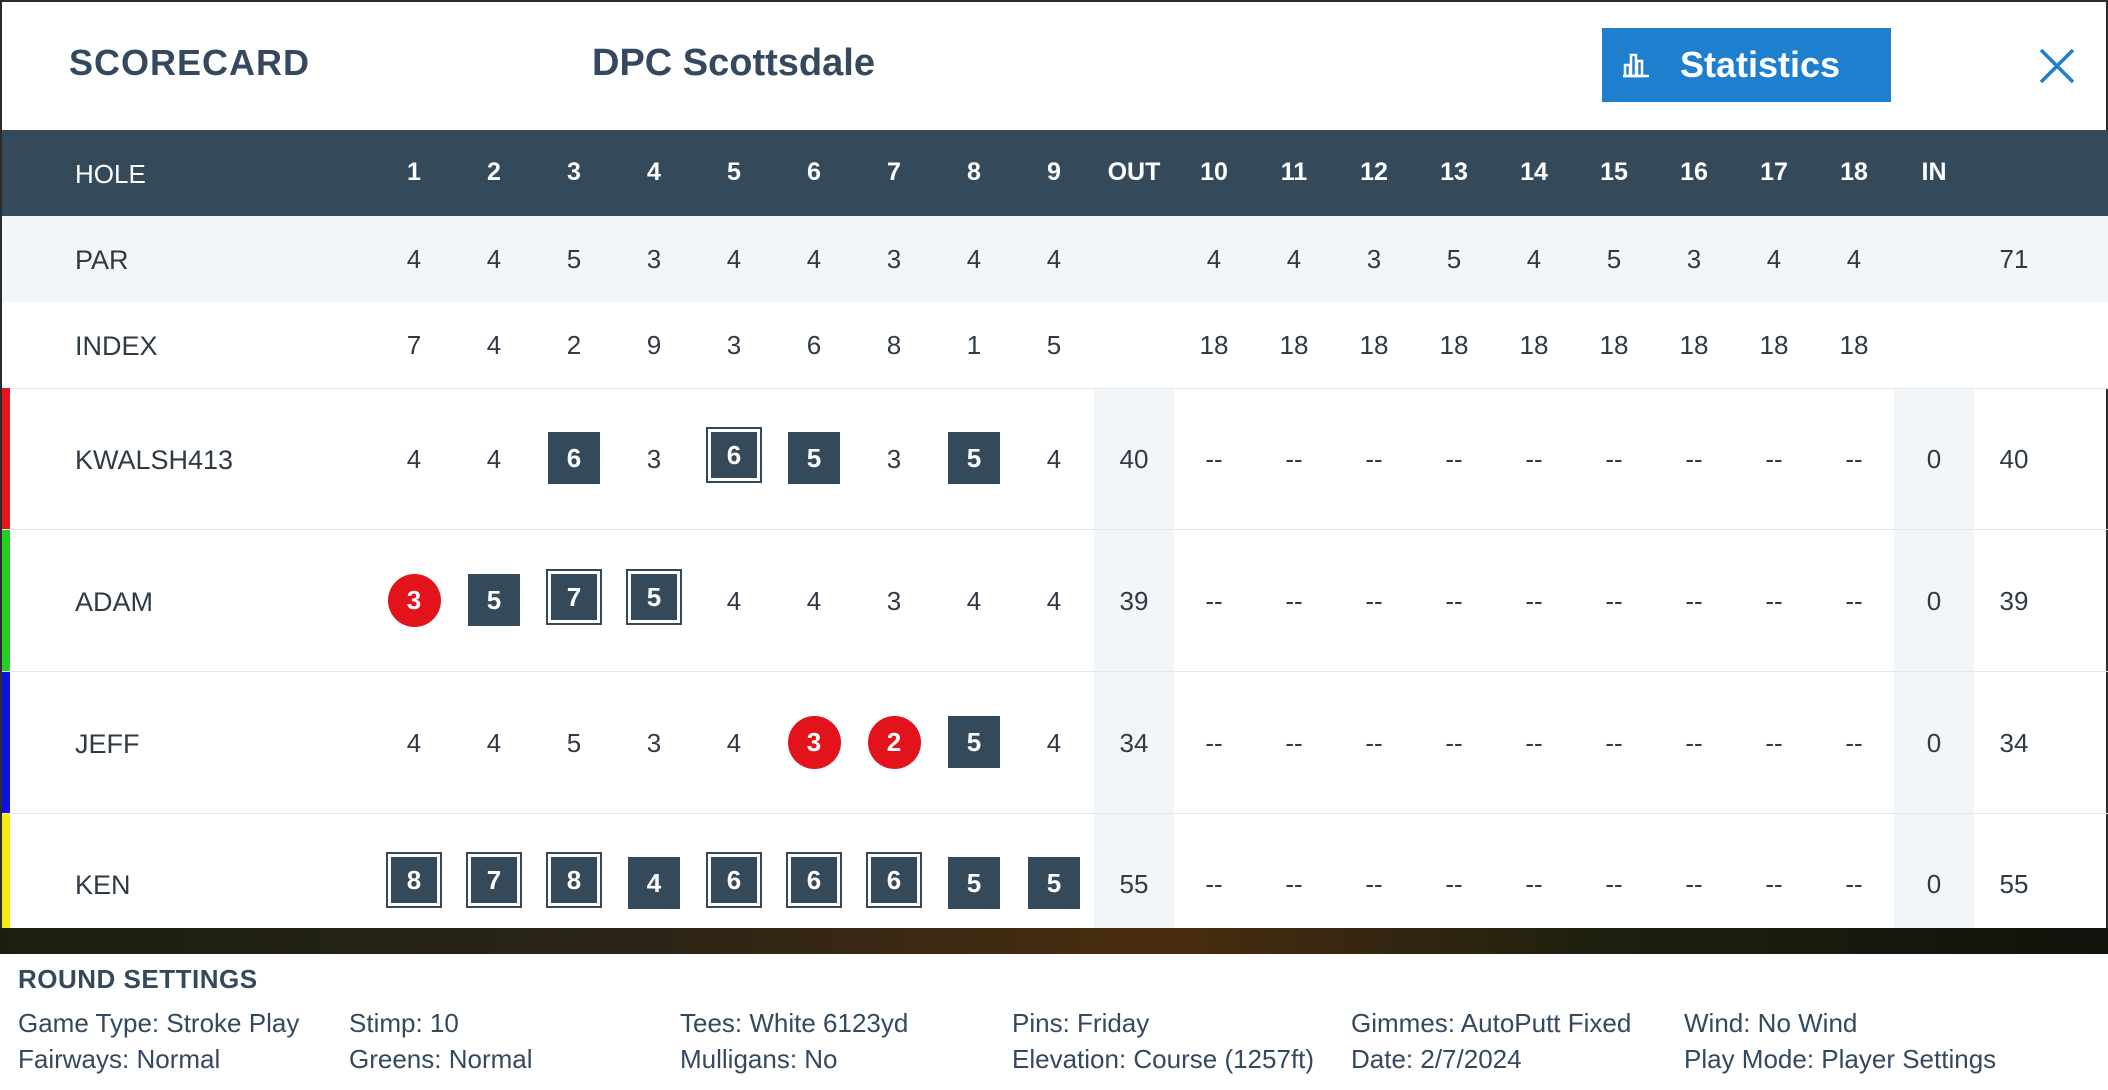 This screenshot has height=1090, width=2108. Describe the element at coordinates (6, 884) in the screenshot. I see `player-color-stripe` at that location.